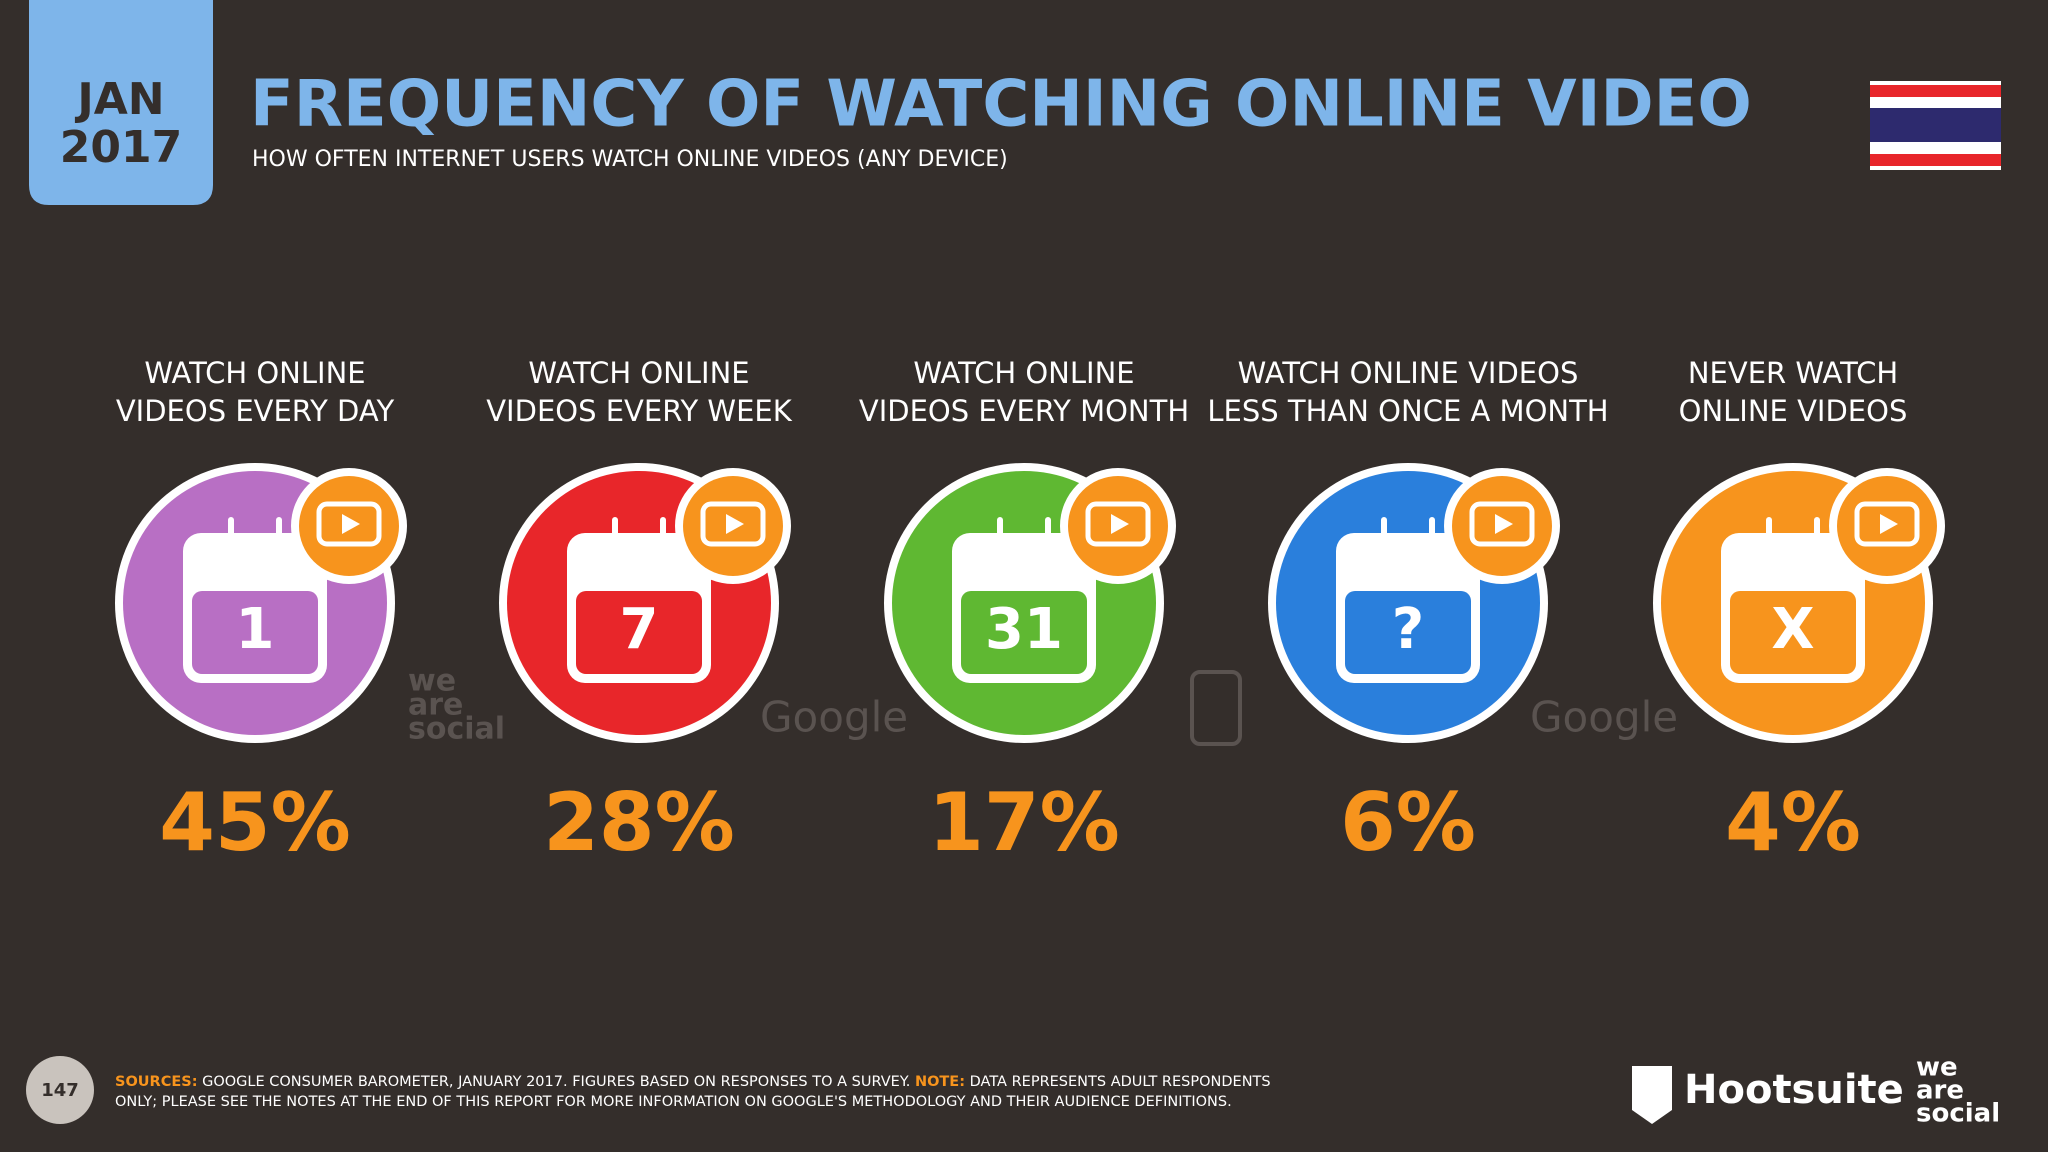  I want to click on item-value: 28%, so click(638, 822).